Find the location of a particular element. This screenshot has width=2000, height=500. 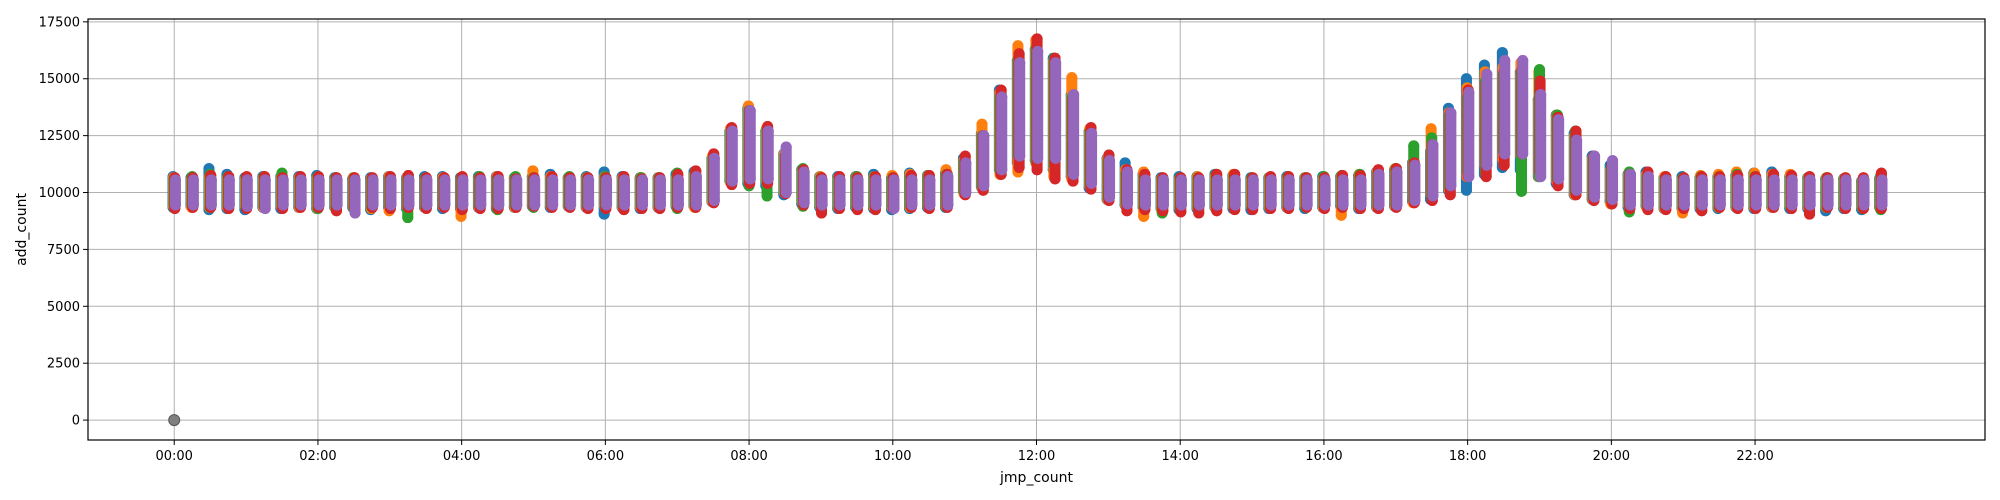

x-tick-label: 10:00 is located at coordinates (892, 456).